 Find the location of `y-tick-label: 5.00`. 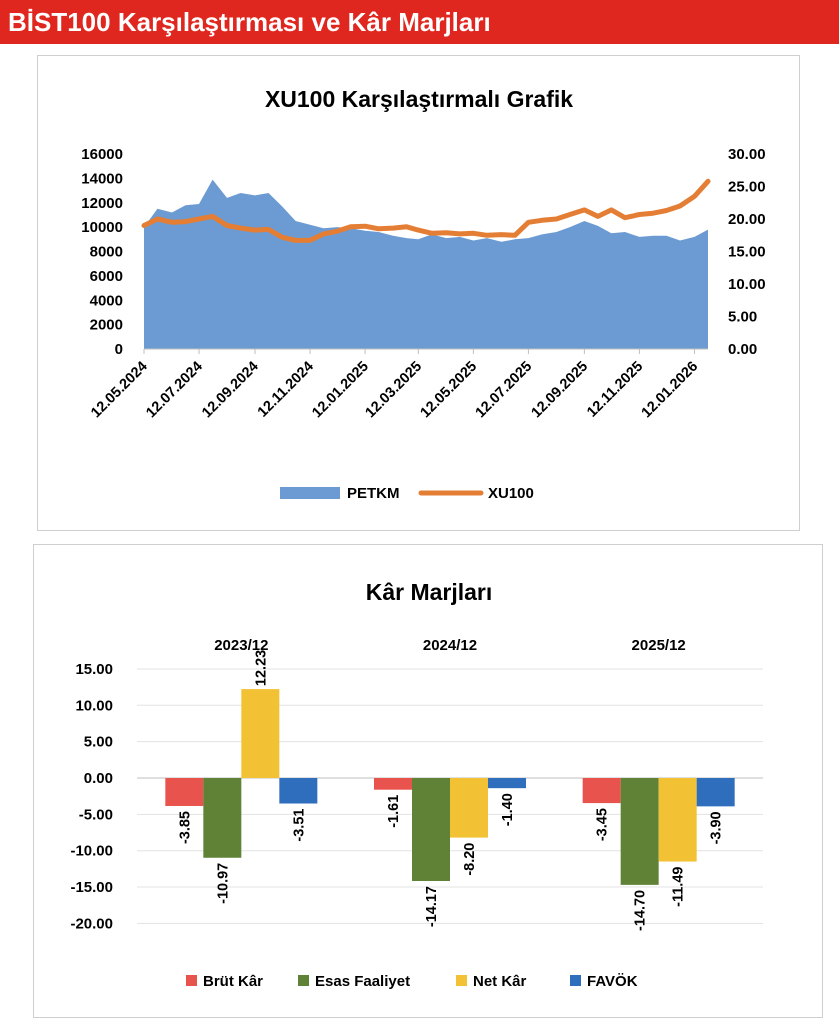

y-tick-label: 5.00 is located at coordinates (98, 742).